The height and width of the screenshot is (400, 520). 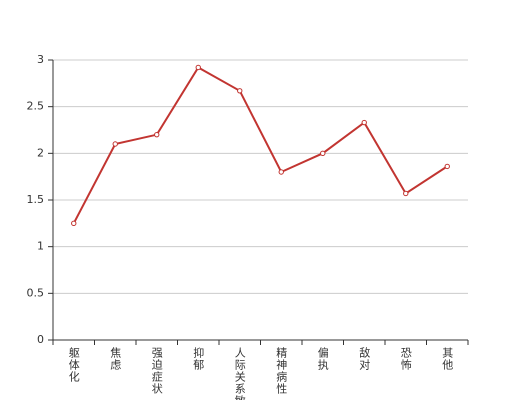 What do you see at coordinates (198, 358) in the screenshot?
I see `x-tick-label: 抑郁` at bounding box center [198, 358].